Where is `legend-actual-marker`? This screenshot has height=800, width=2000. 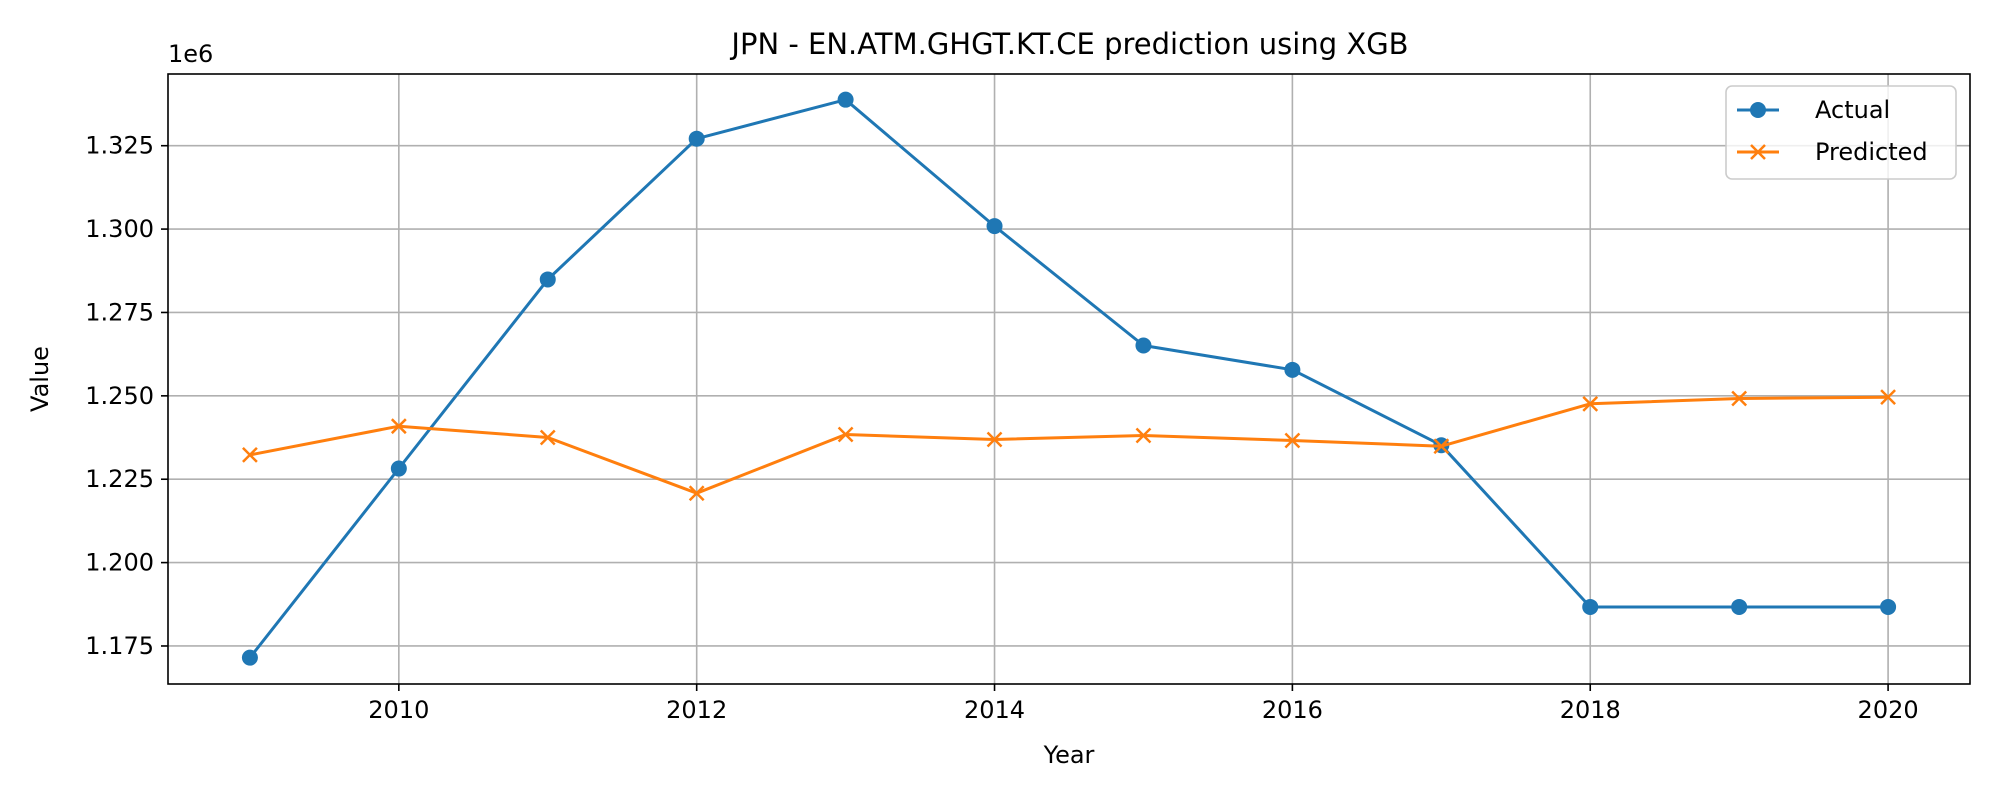
legend-actual-marker is located at coordinates (1758, 110).